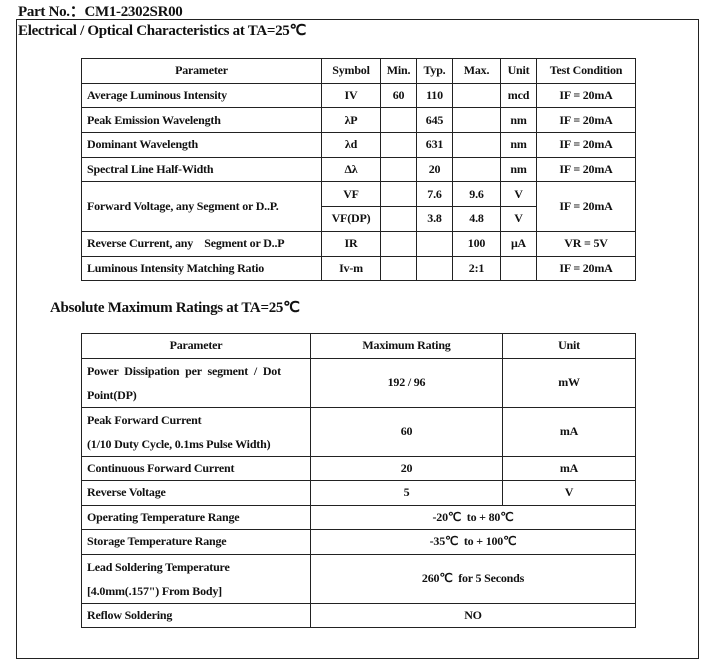 Image resolution: width=713 pixels, height=659 pixels. I want to click on cell-parameter: Storage Temperature Range, so click(196, 542).